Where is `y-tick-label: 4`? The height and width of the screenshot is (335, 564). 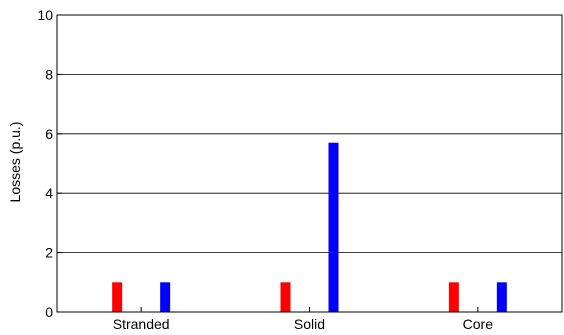 y-tick-label: 4 is located at coordinates (49, 193).